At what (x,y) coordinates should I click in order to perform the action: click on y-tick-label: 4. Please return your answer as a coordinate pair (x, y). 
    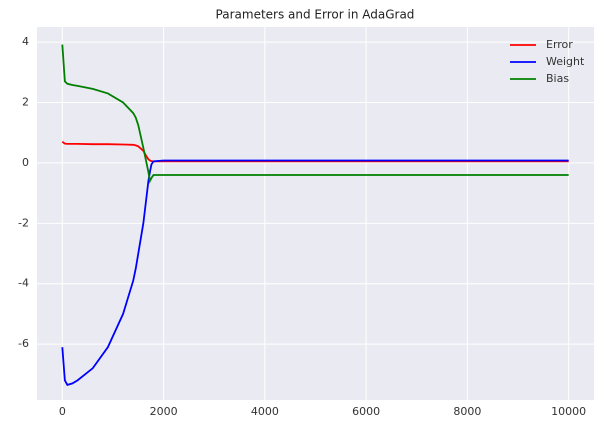
    Looking at the image, I should click on (25, 41).